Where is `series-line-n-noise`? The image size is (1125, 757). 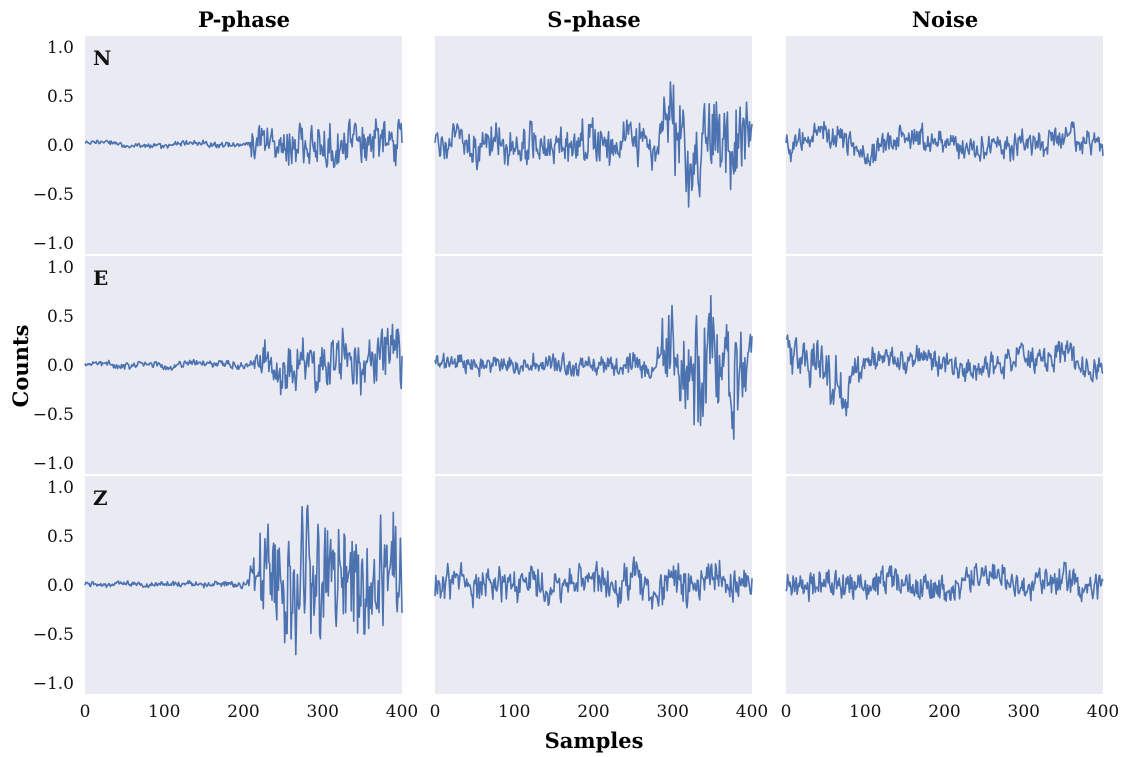 series-line-n-noise is located at coordinates (944, 144).